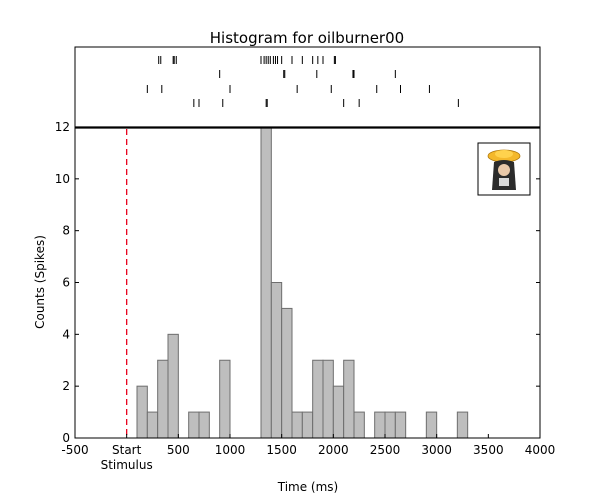 The image size is (600, 500). What do you see at coordinates (127, 450) in the screenshot?
I see `x-tick-label: Start` at bounding box center [127, 450].